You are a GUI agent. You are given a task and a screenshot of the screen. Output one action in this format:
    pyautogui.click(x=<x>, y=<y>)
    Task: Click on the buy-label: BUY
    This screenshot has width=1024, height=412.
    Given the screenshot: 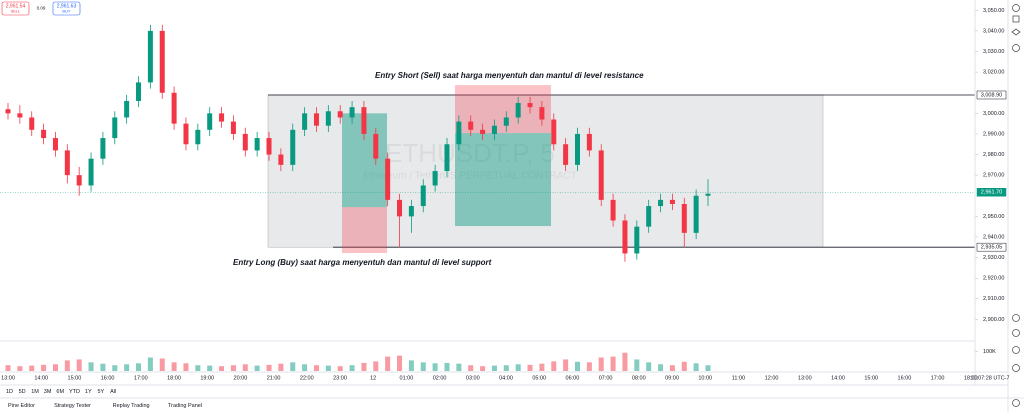 What is the action you would take?
    pyautogui.click(x=66, y=11)
    